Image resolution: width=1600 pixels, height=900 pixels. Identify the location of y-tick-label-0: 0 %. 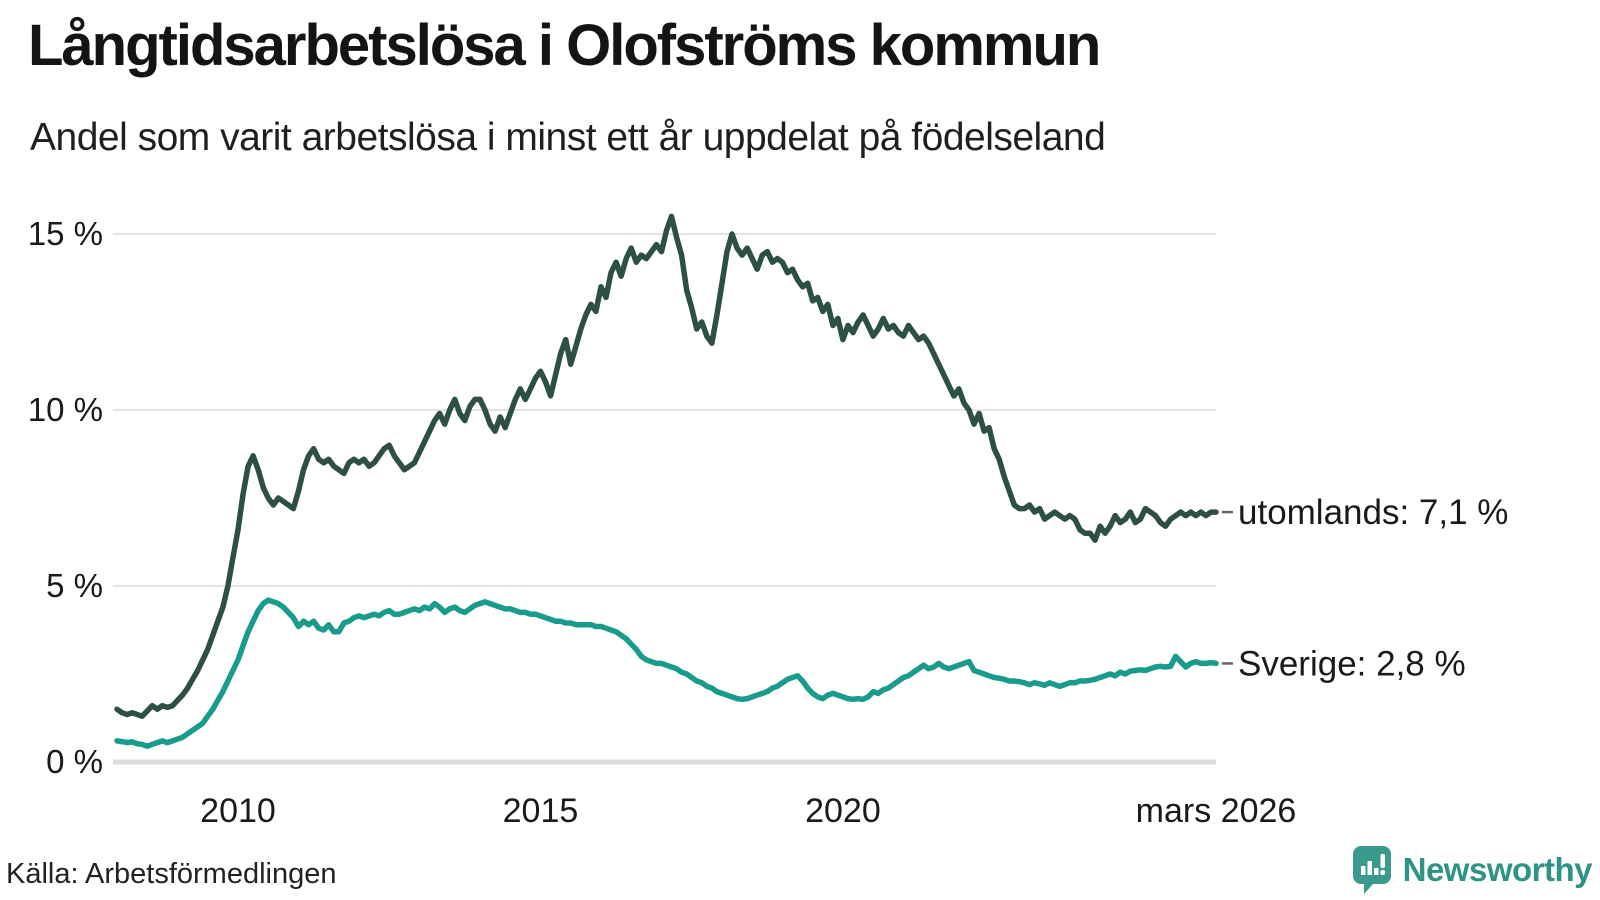
(74, 761).